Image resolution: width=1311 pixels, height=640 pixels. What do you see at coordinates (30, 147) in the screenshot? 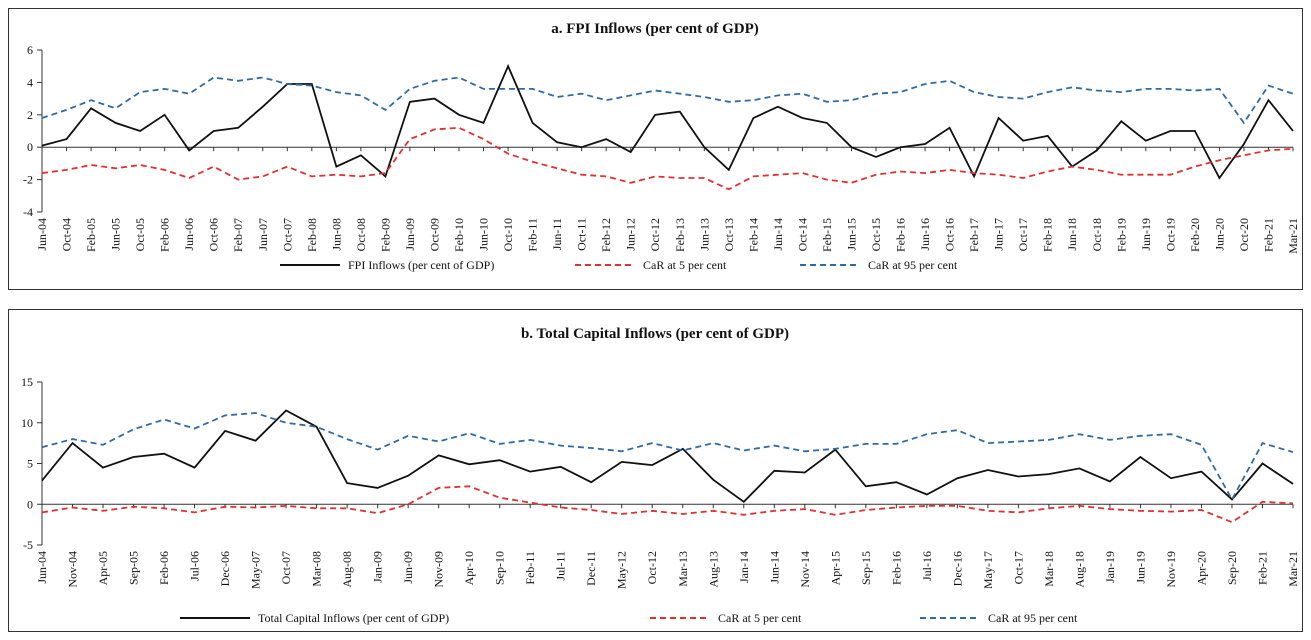
I see `y-tick-label: 0` at bounding box center [30, 147].